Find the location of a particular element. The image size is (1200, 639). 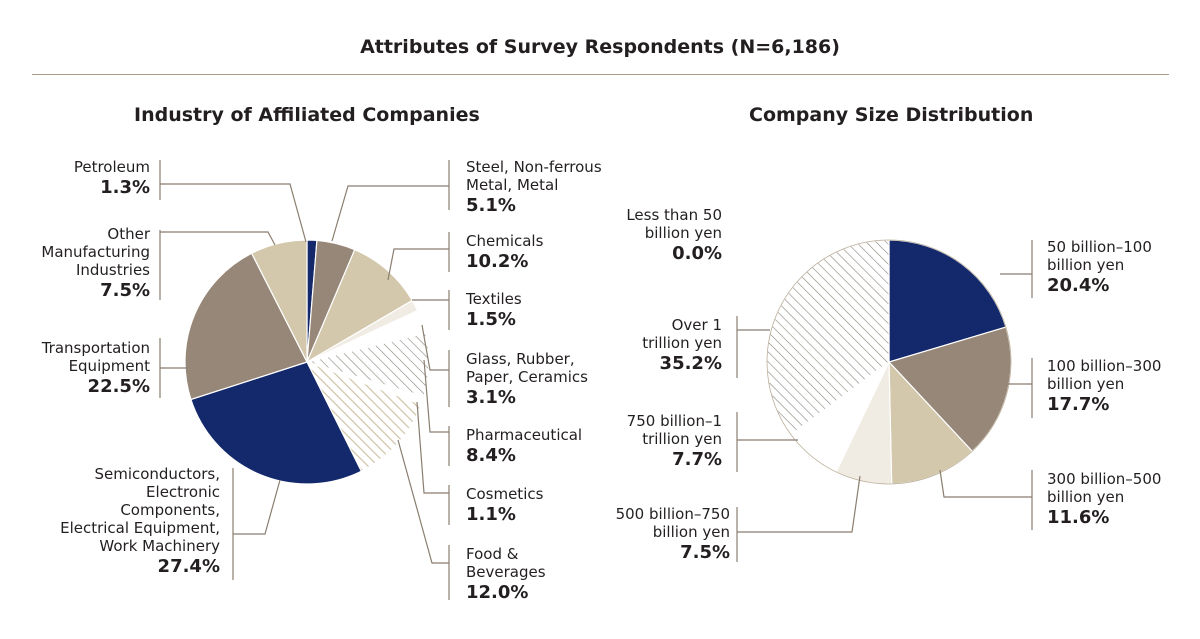

slice-name: 50 billion–100 billion yen is located at coordinates (1099, 256).